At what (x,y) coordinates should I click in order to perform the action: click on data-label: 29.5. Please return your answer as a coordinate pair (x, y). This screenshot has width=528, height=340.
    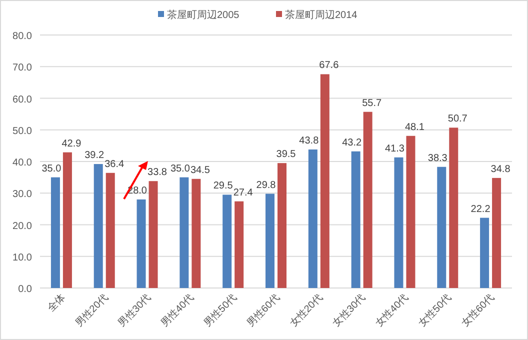
    Looking at the image, I should click on (223, 186).